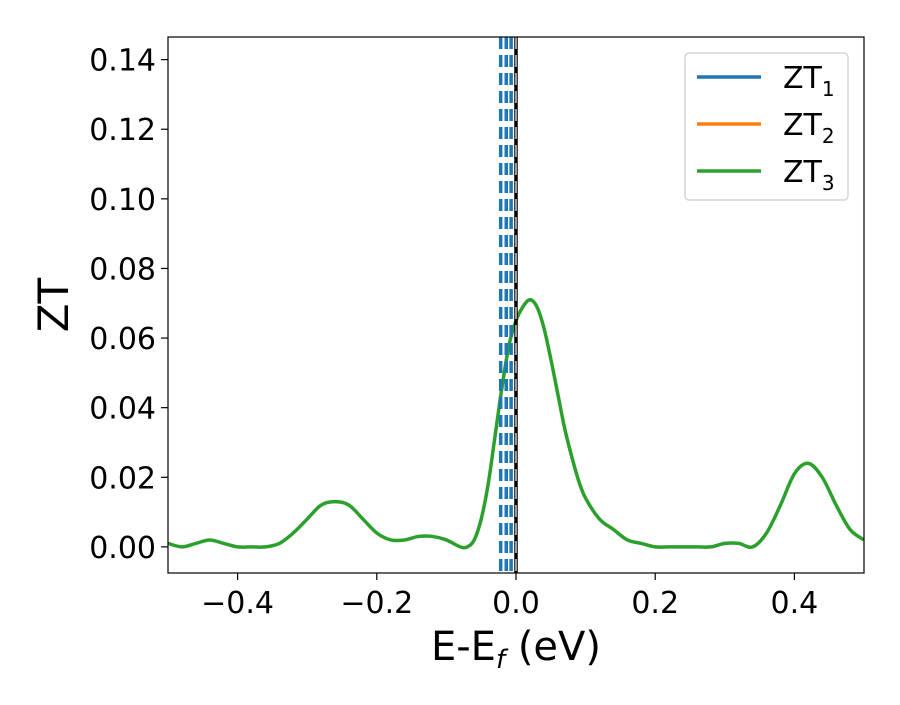 The image size is (900, 705). I want to click on y-tick-label: 0.06, so click(122, 339).